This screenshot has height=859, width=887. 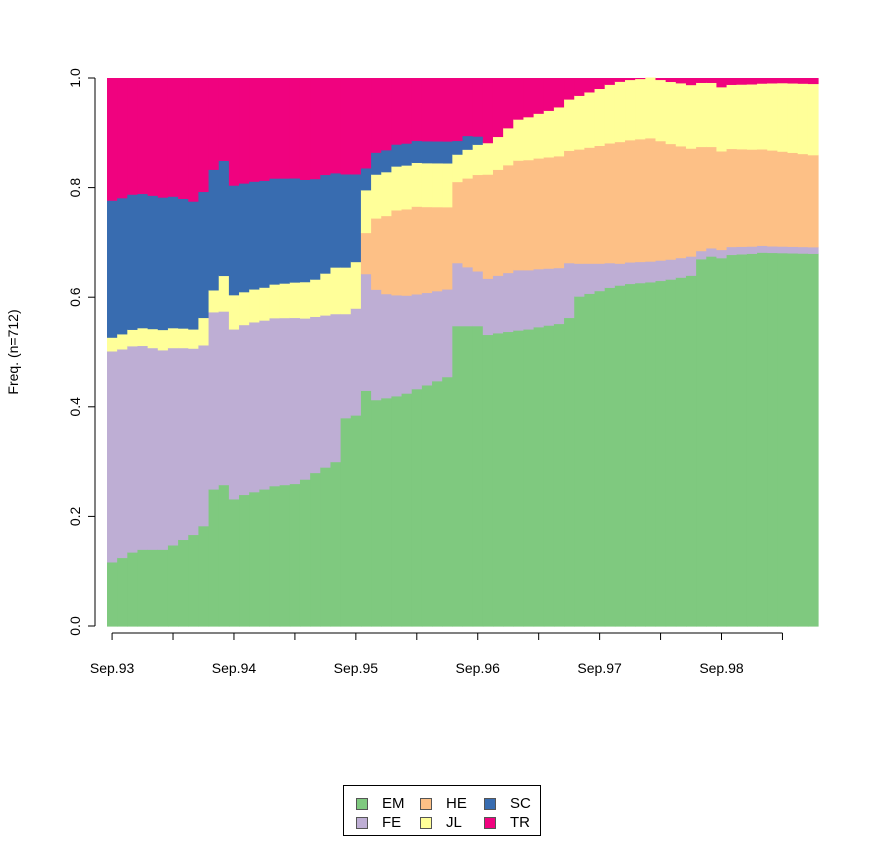 What do you see at coordinates (450, 813) in the screenshot?
I see `legend-grid: EM HE SC FE JL TR` at bounding box center [450, 813].